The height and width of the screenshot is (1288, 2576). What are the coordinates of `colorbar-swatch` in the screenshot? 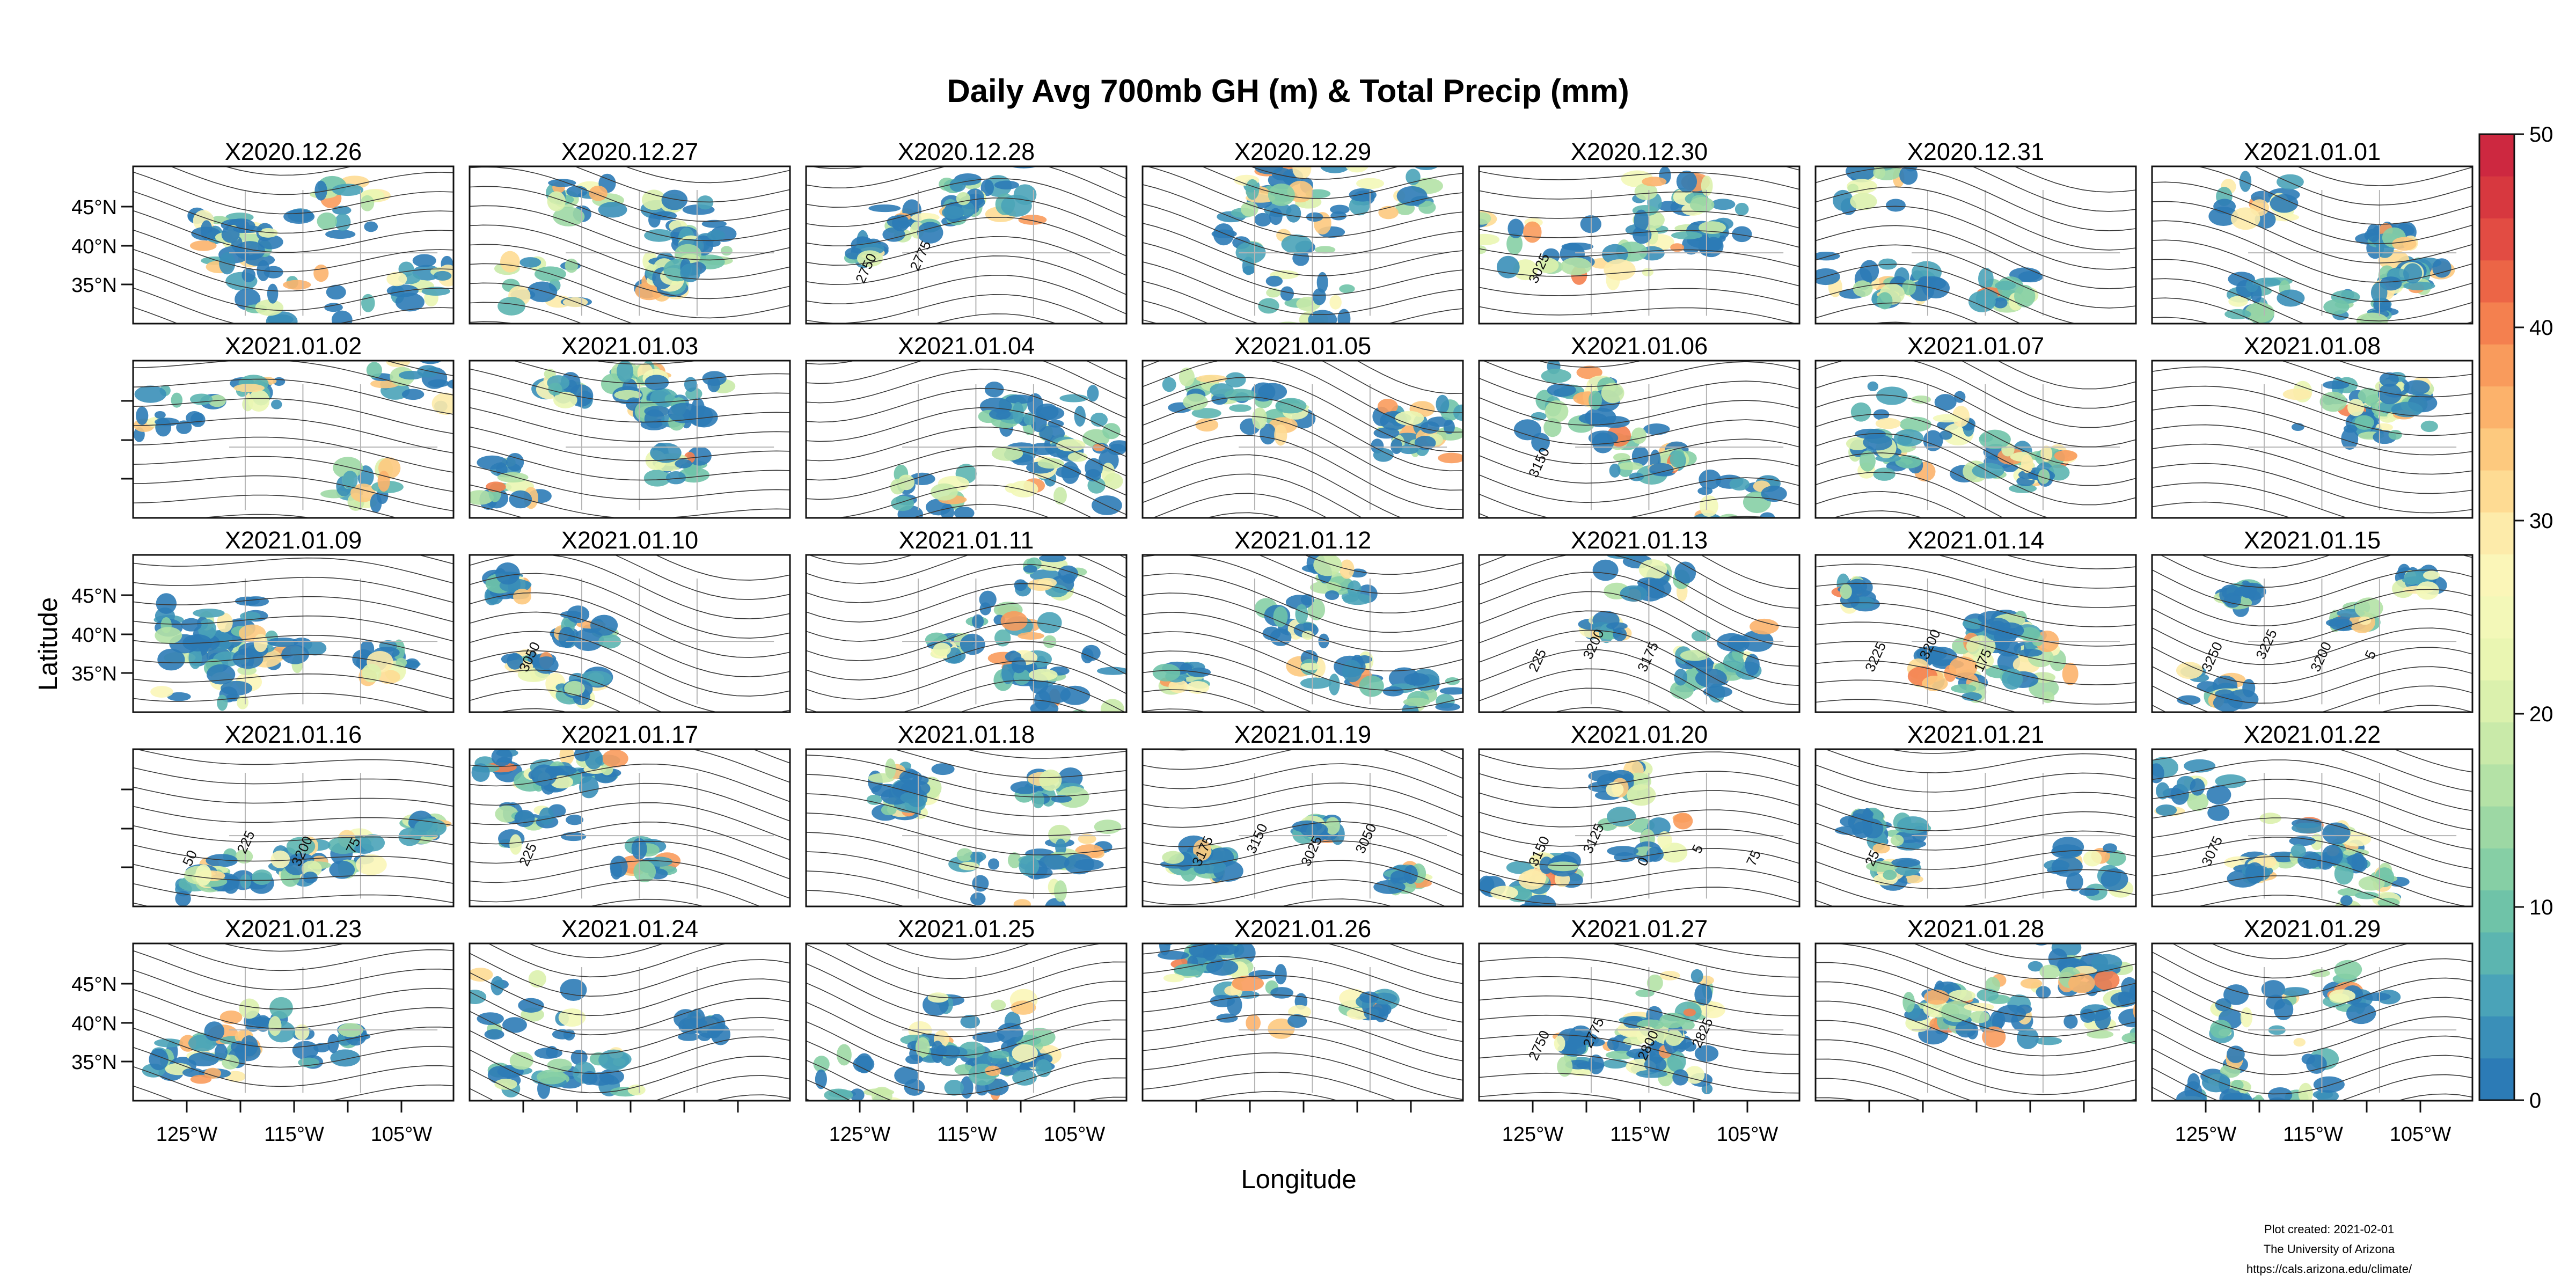 It's located at (2496, 1079).